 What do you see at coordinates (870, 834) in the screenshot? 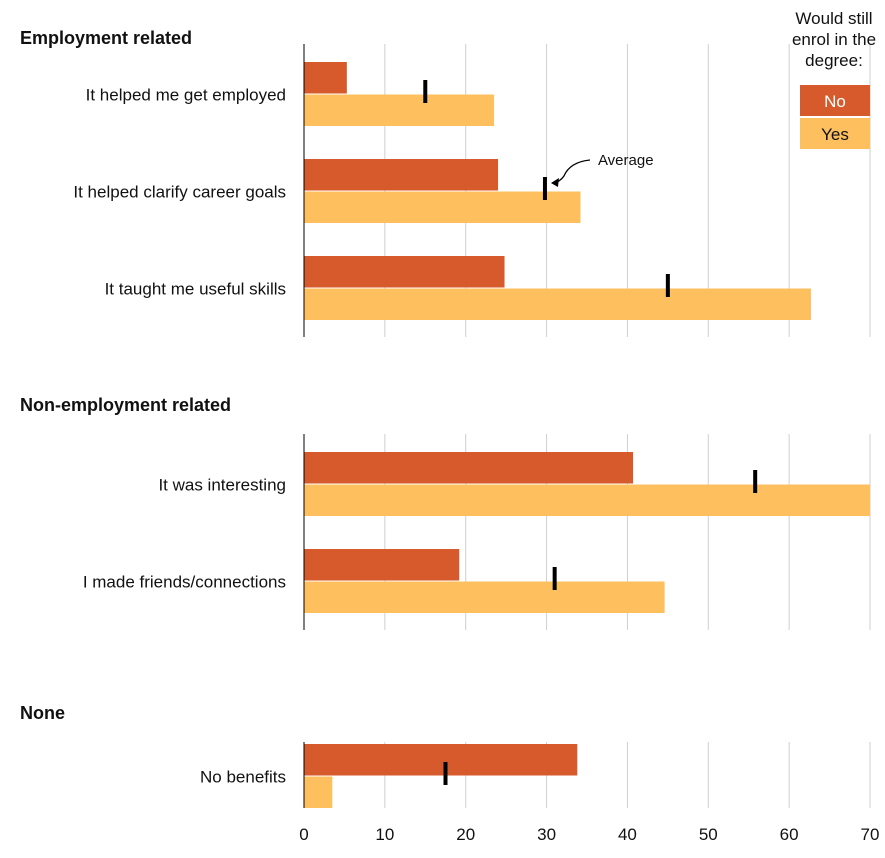
I see `x-tick-label: 70` at bounding box center [870, 834].